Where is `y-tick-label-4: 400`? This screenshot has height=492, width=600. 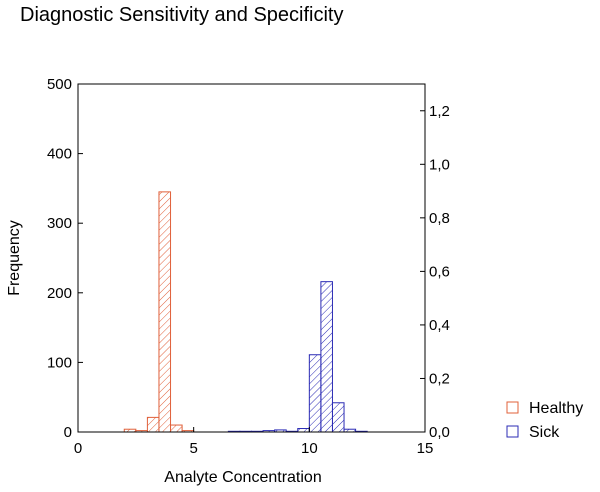 y-tick-label-4: 400 is located at coordinates (59, 154).